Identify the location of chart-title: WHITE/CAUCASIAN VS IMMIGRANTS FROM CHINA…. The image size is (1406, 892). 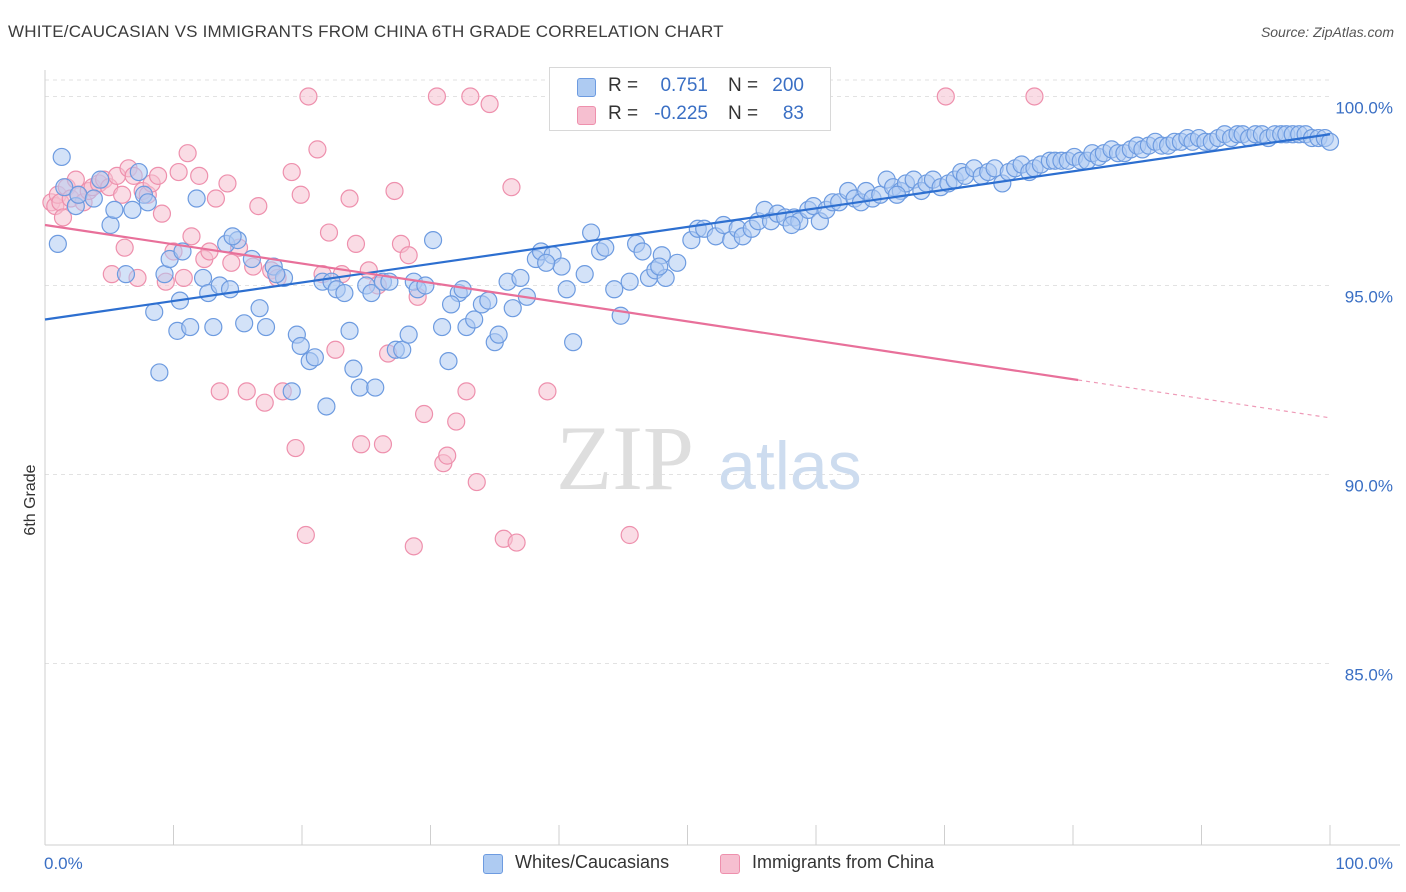
(366, 31).